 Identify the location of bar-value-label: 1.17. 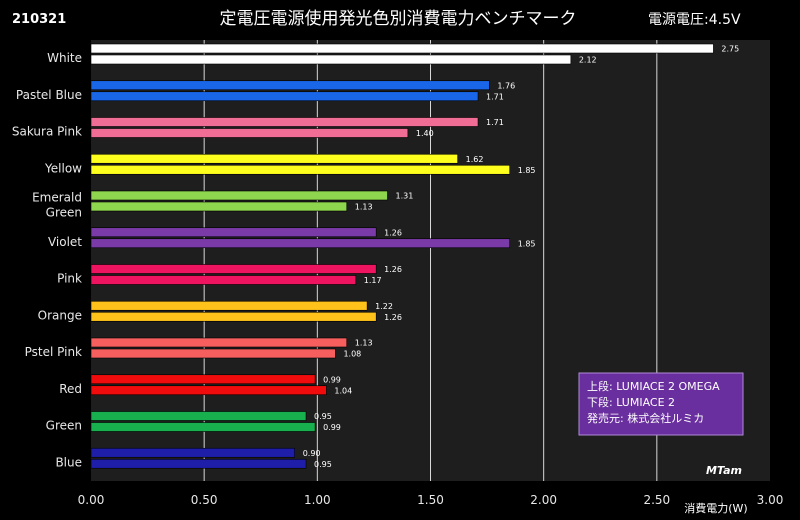
(373, 280).